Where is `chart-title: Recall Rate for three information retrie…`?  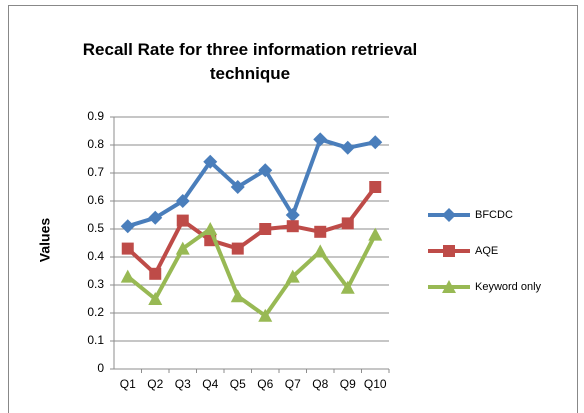
chart-title: Recall Rate for three information retrie… is located at coordinates (250, 61).